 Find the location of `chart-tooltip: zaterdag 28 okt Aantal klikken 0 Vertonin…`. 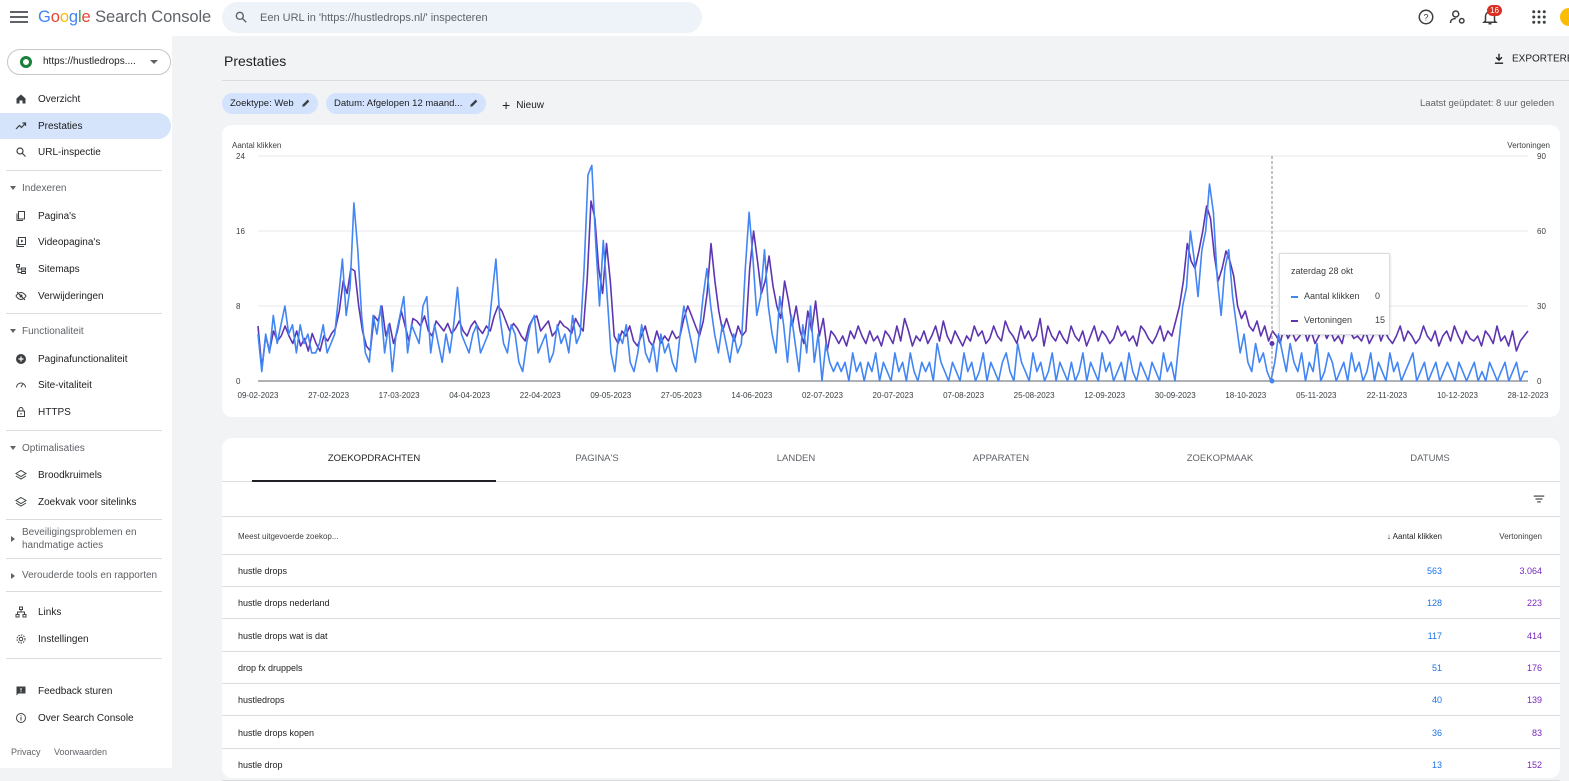

chart-tooltip: zaterdag 28 okt Aantal klikken 0 Vertonin… is located at coordinates (1334, 294).